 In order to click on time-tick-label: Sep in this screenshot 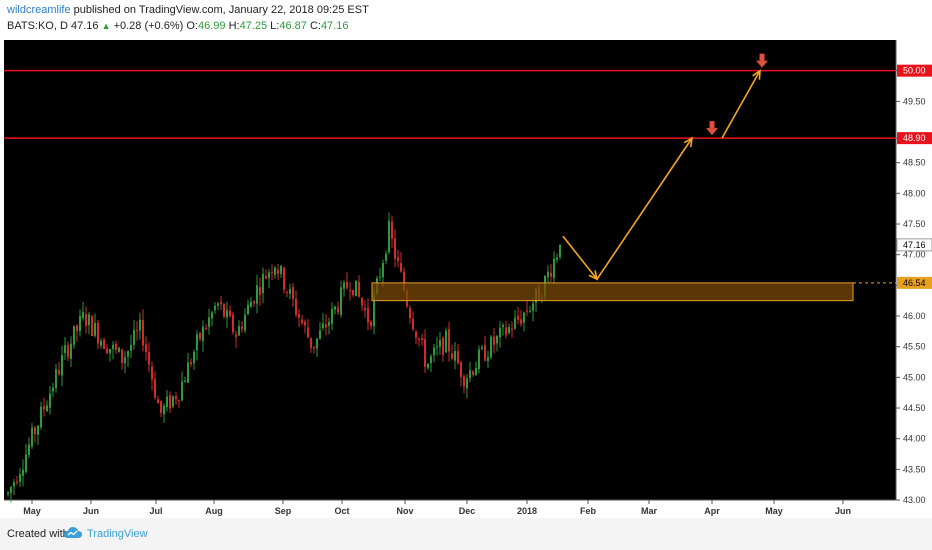, I will do `click(283, 511)`.